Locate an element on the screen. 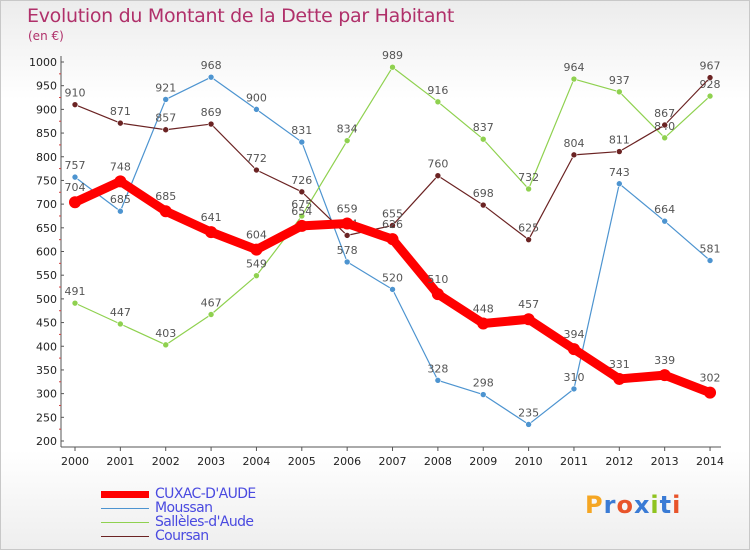  data-label: 659 is located at coordinates (347, 209).